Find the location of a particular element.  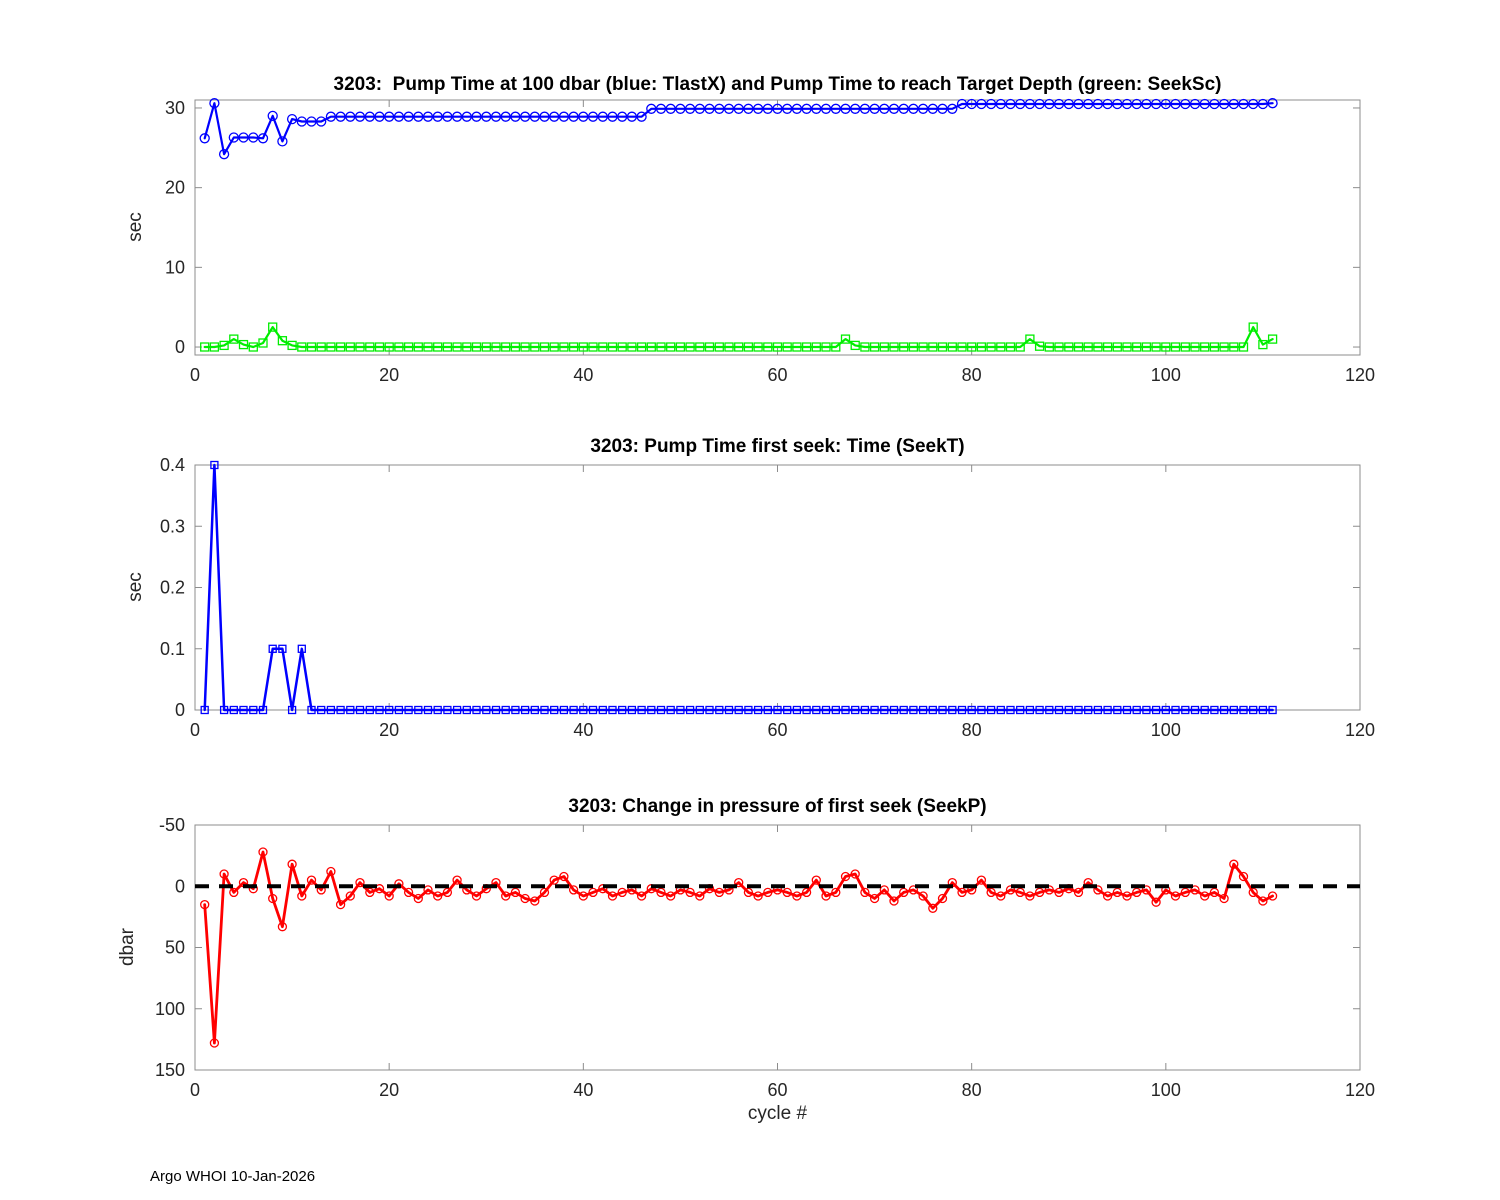

svg-text: 0.4 is located at coordinates (172, 465).